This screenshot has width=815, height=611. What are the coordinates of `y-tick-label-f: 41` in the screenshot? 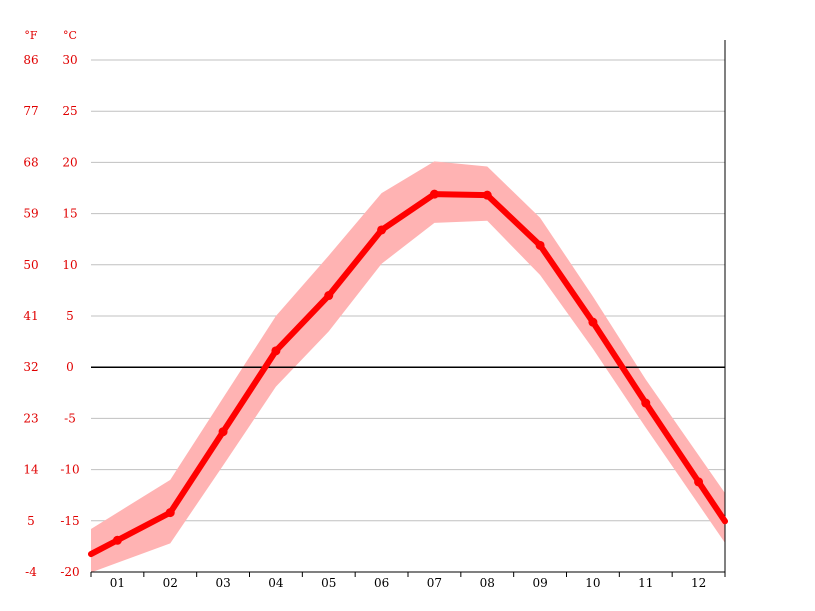 It's located at (30, 316).